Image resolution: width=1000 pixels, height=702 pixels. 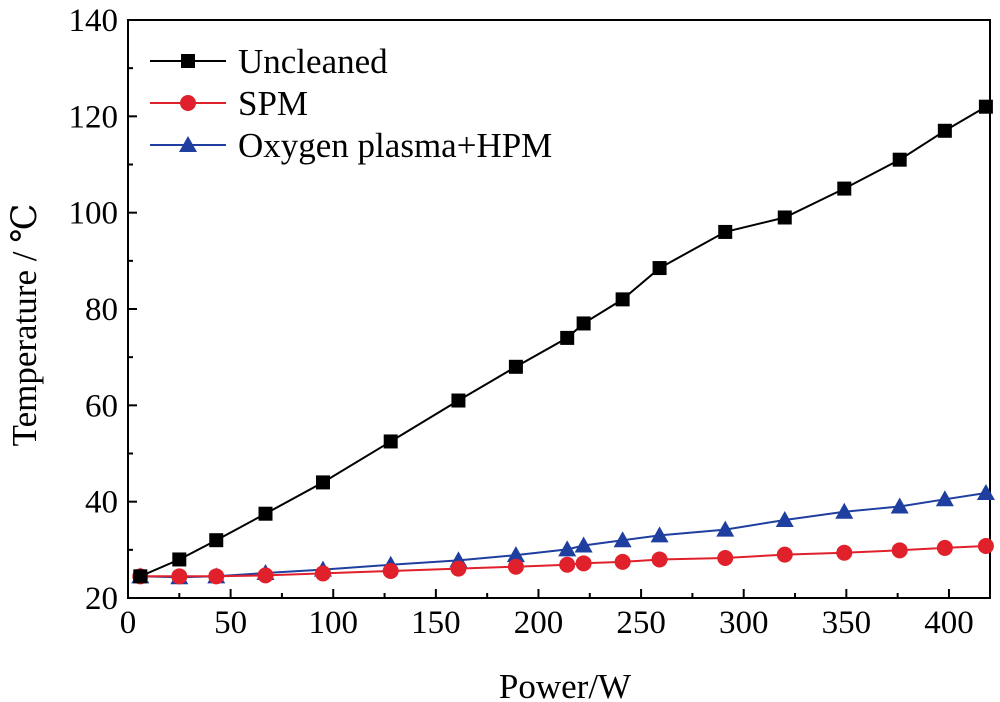 I want to click on y-tick-label: 100, so click(x=94, y=214).